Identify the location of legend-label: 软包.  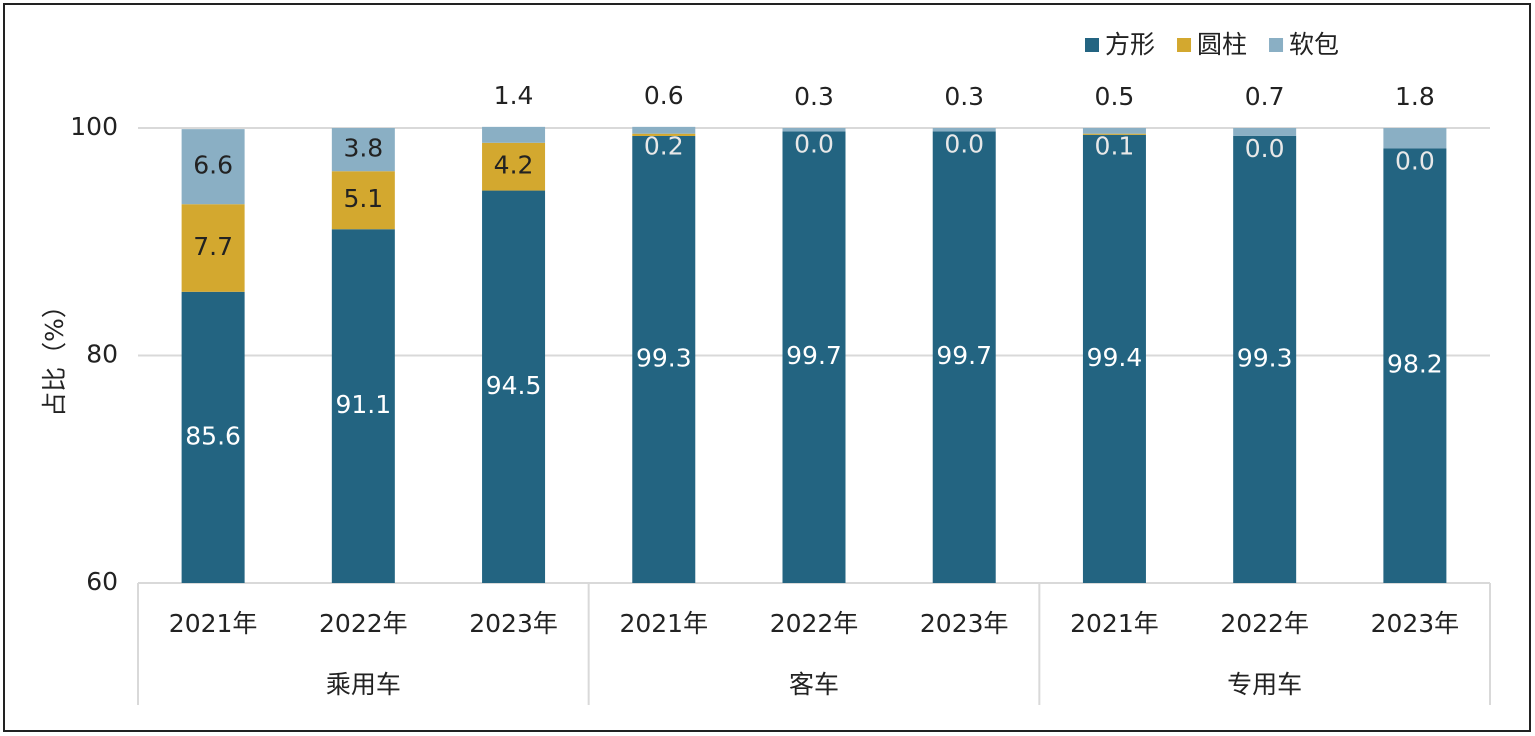
(1314, 44).